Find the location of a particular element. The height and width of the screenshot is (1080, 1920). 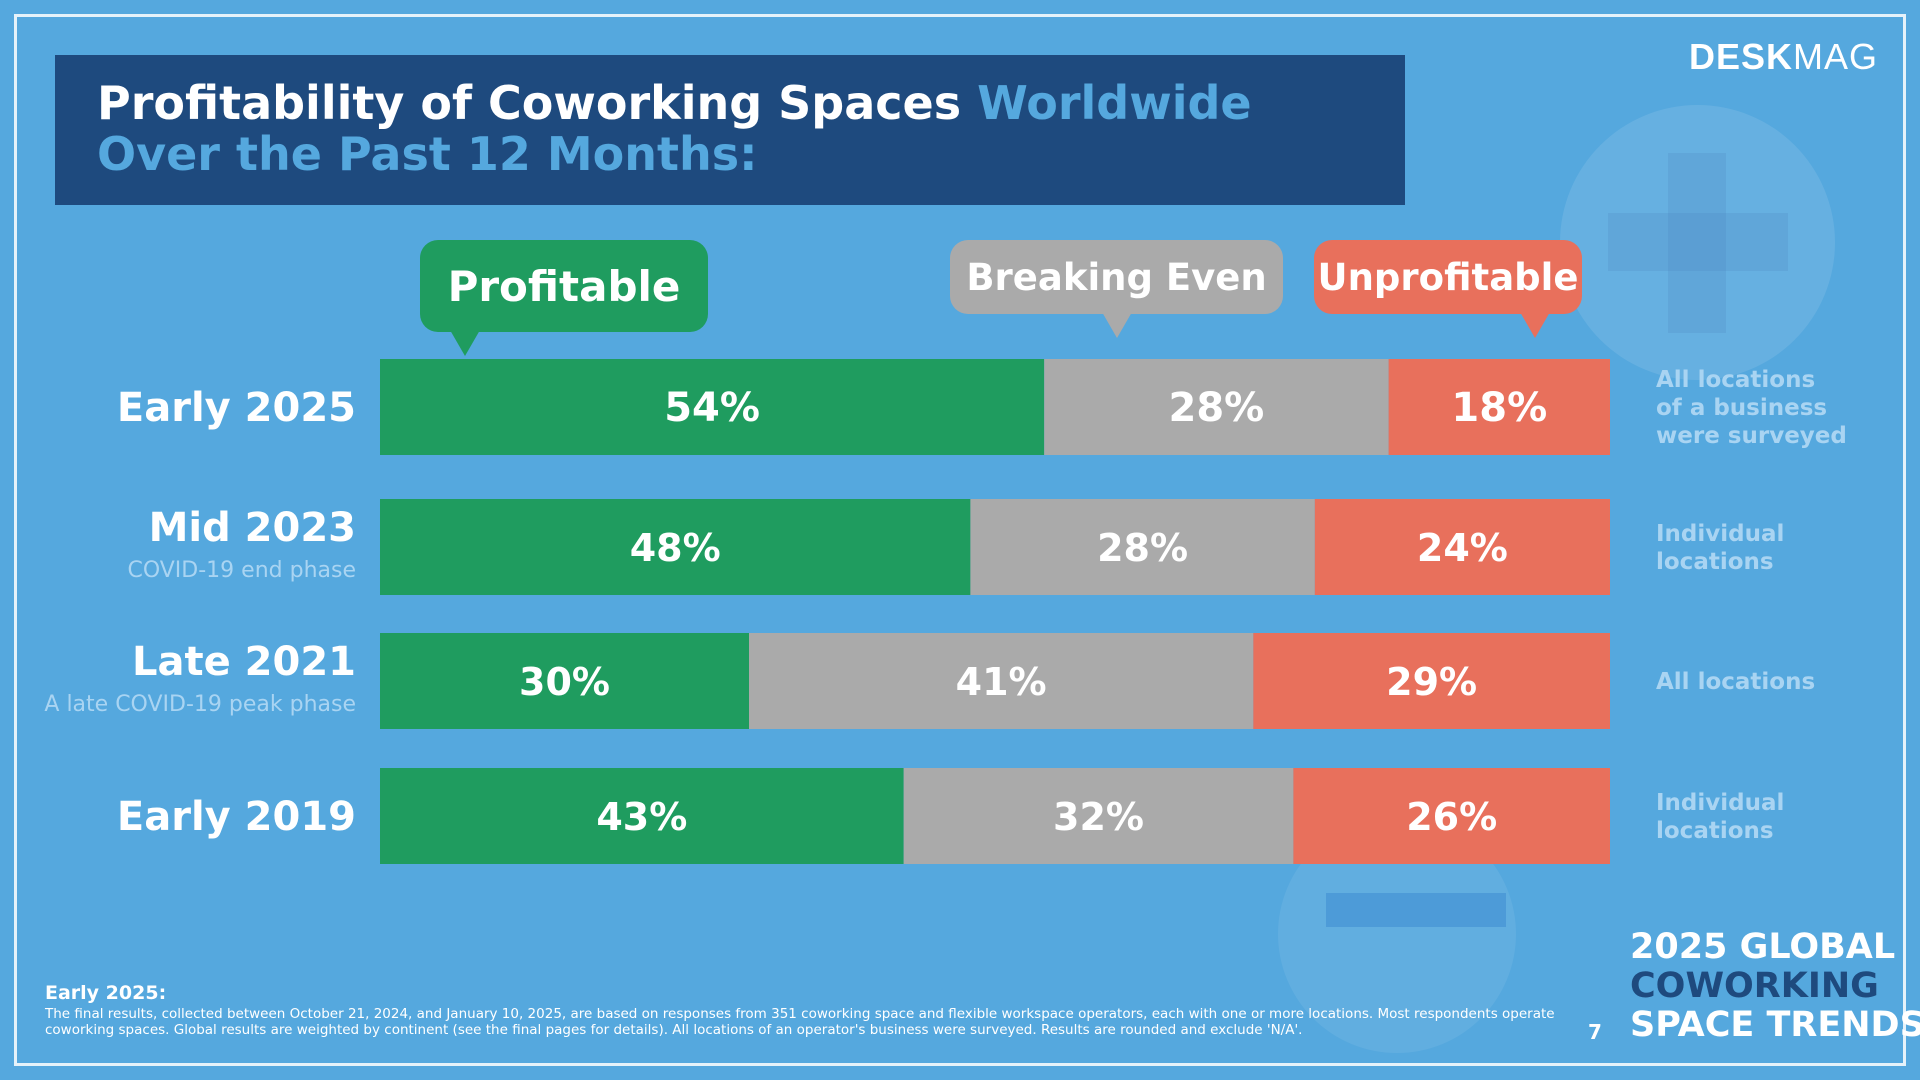

report-title-line1: 2025 GLOBAL is located at coordinates (1763, 947).